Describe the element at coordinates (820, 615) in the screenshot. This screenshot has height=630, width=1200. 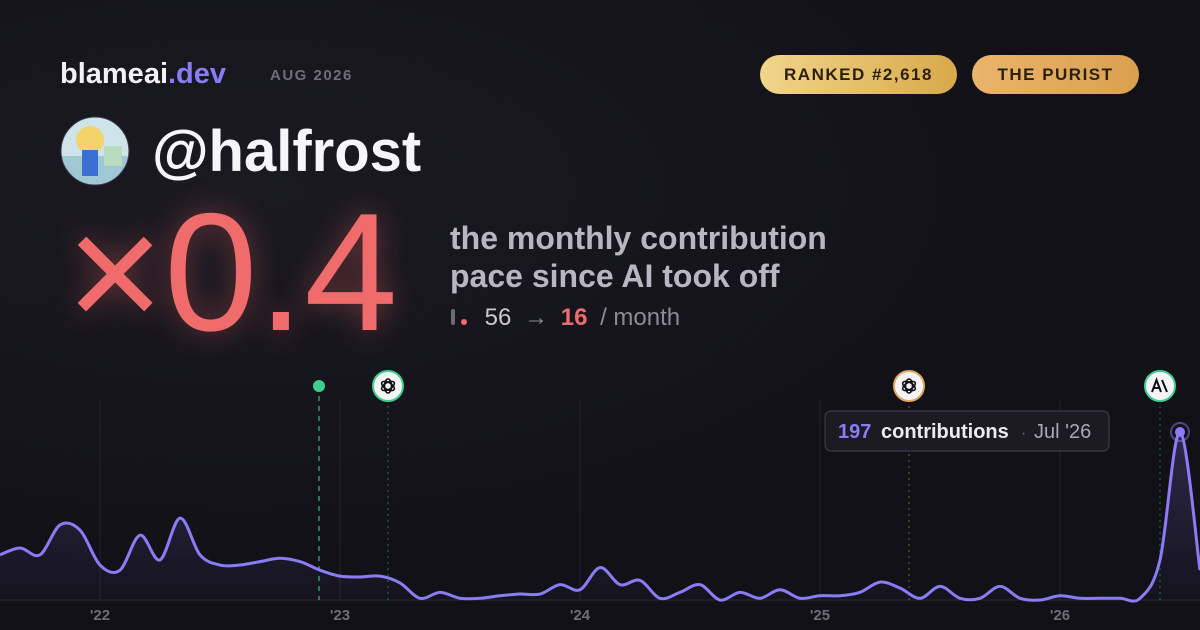
I see `x-tick-label: '25` at that location.